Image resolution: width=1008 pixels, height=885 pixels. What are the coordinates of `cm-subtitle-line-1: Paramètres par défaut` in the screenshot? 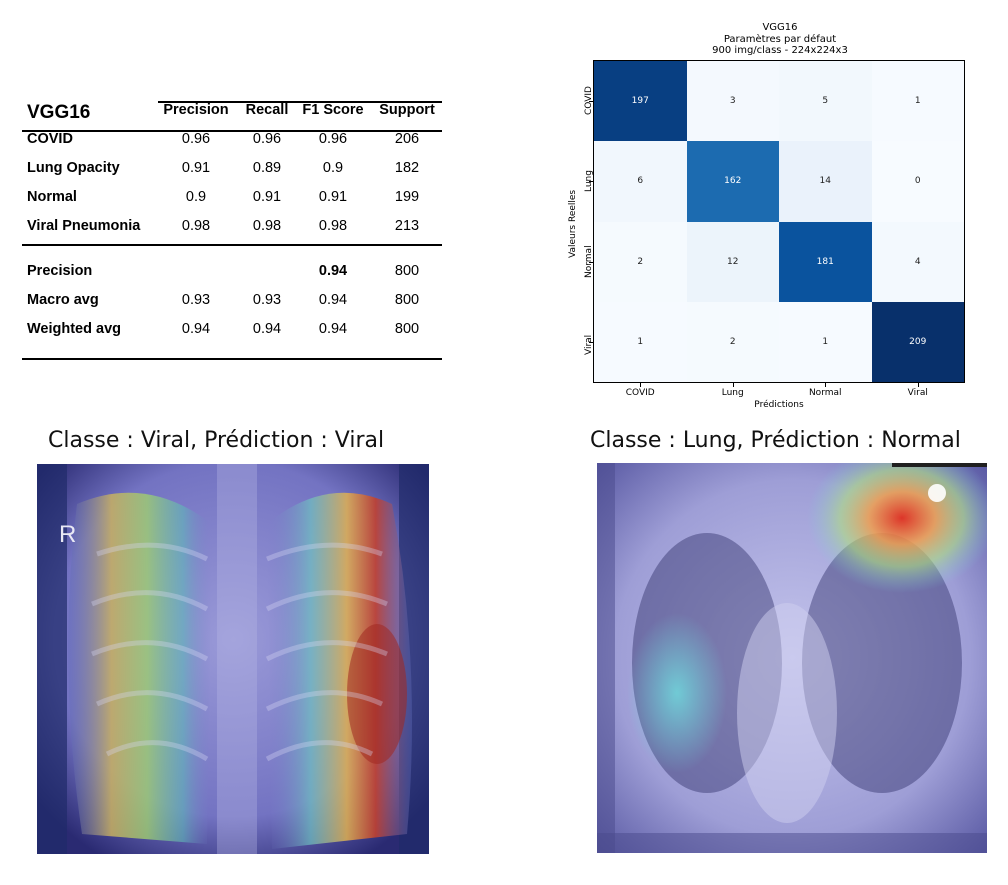 It's located at (780, 39).